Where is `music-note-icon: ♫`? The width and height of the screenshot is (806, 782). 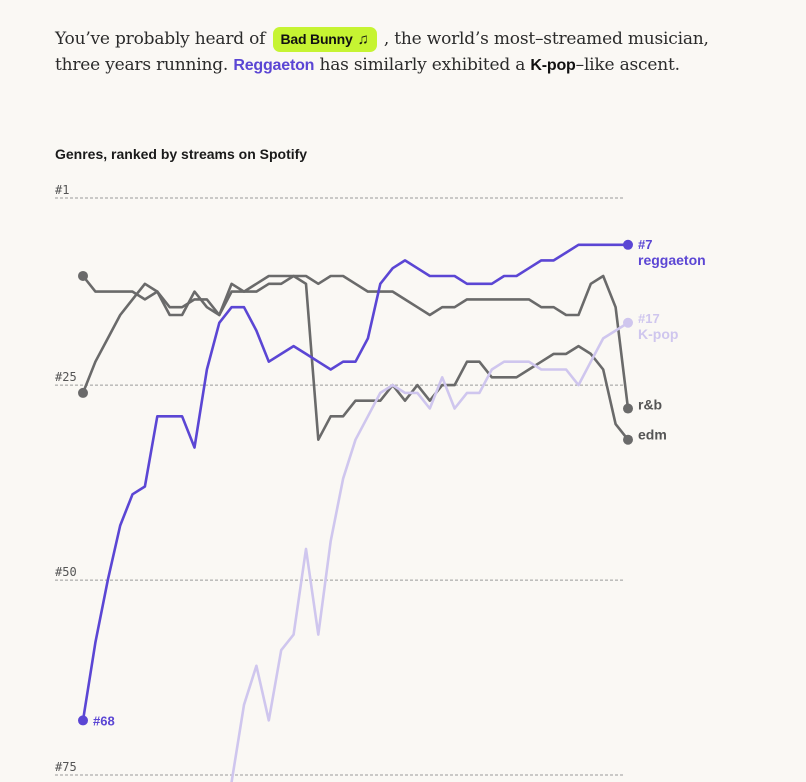
music-note-icon: ♫ is located at coordinates (363, 39).